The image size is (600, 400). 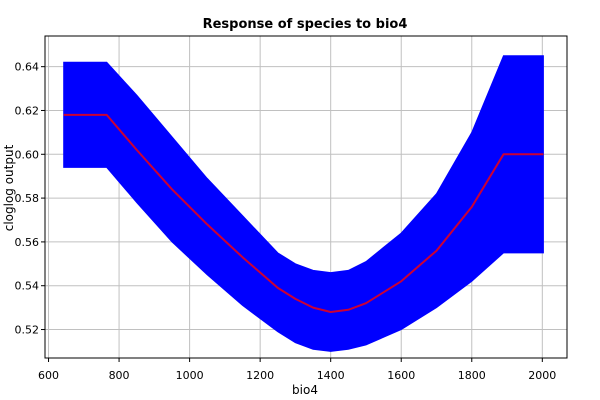 I want to click on x-tick-label: 600, so click(x=48, y=375).